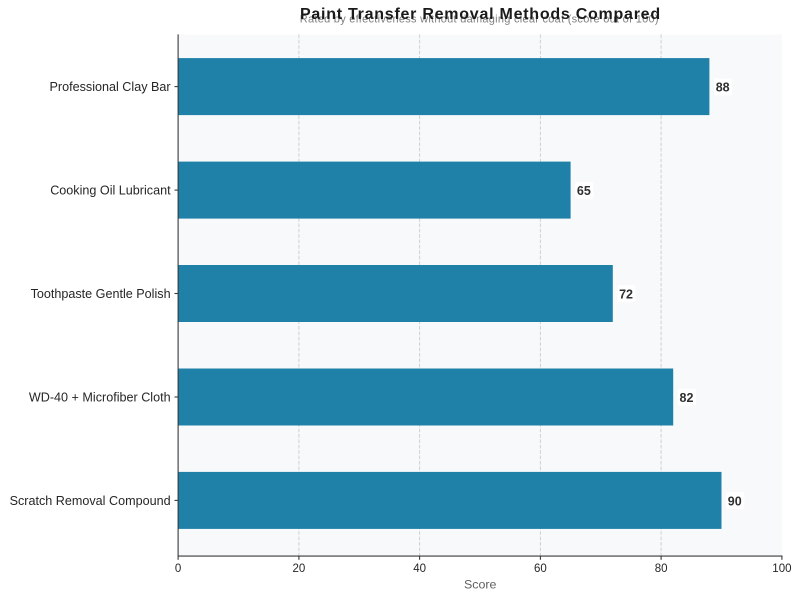  I want to click on svg-text: 80, so click(661, 569).